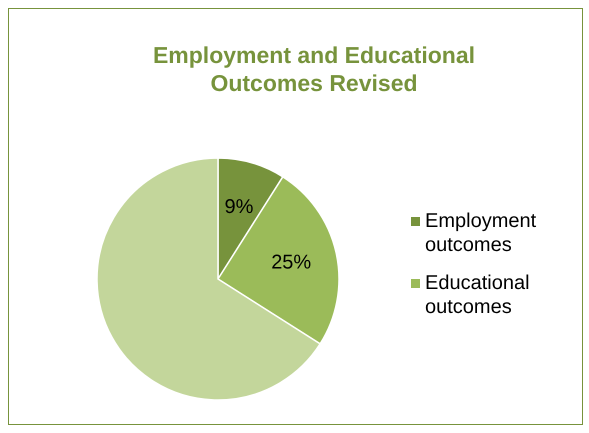  What do you see at coordinates (291, 263) in the screenshot?
I see `data-label: 25%` at bounding box center [291, 263].